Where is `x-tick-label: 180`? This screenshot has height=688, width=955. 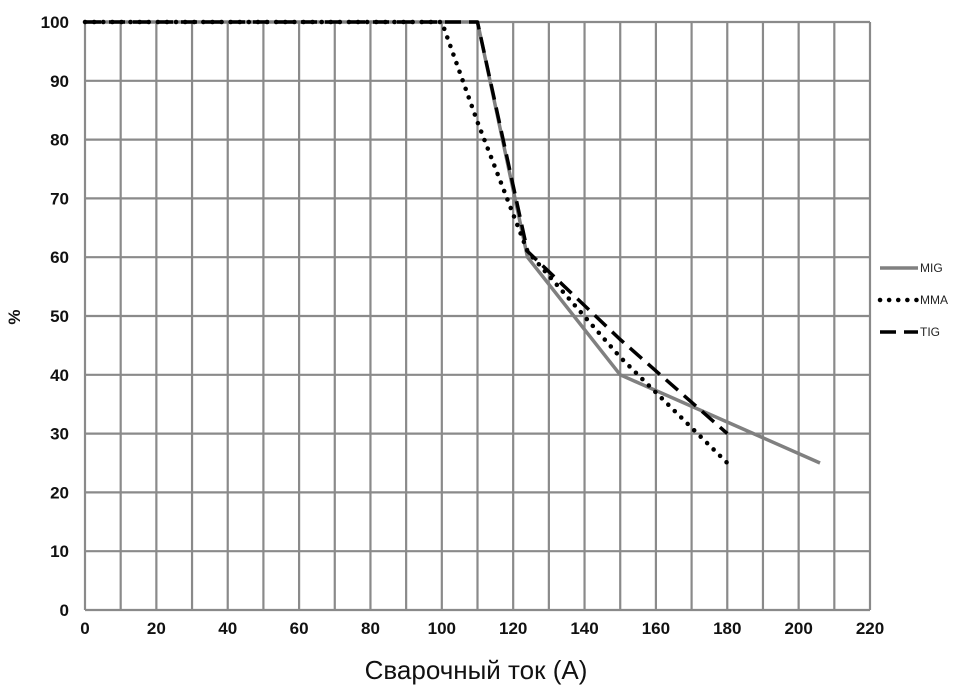 x-tick-label: 180 is located at coordinates (727, 628).